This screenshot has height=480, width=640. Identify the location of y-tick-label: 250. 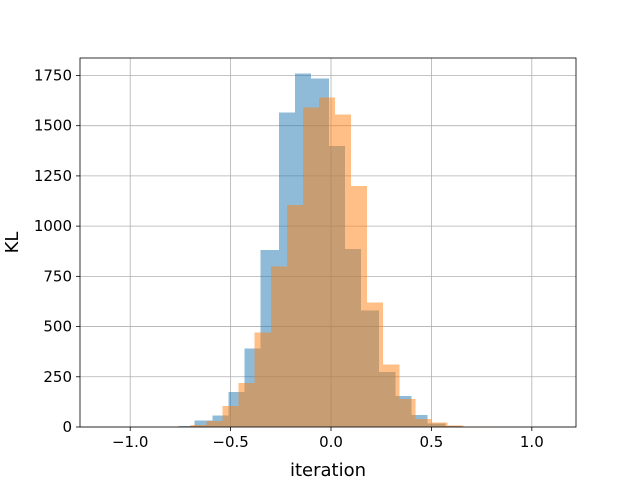
(57, 377).